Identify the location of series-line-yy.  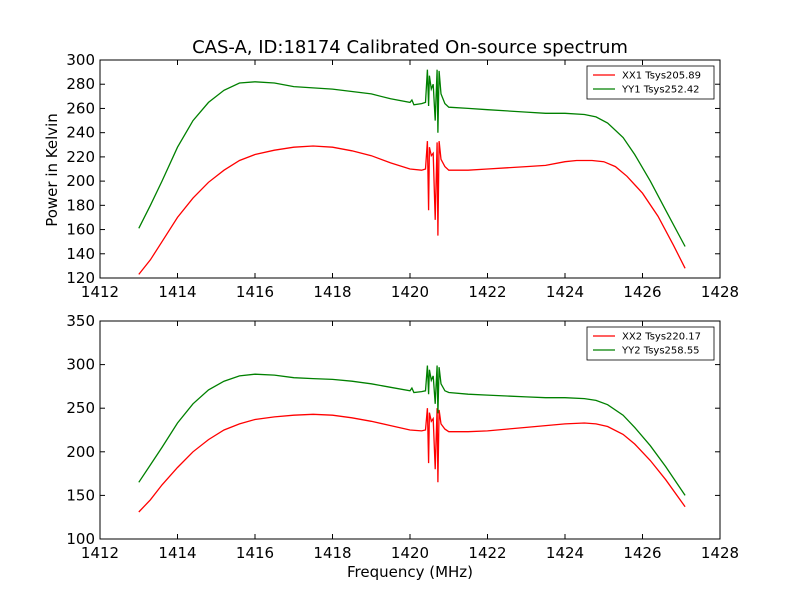
(412, 430).